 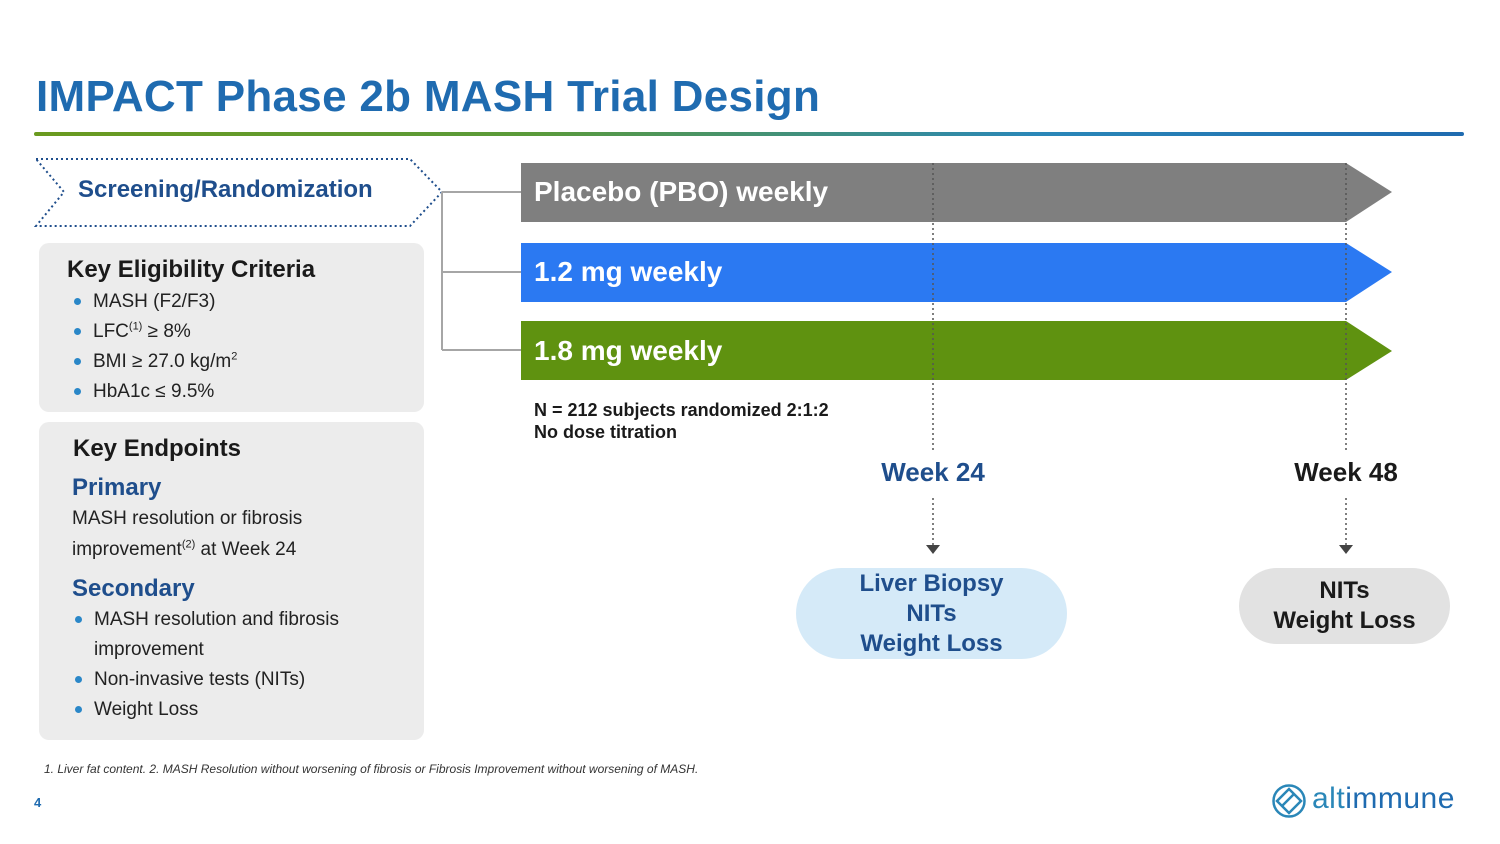 What do you see at coordinates (1346, 549) in the screenshot?
I see `week-48-arrowhead` at bounding box center [1346, 549].